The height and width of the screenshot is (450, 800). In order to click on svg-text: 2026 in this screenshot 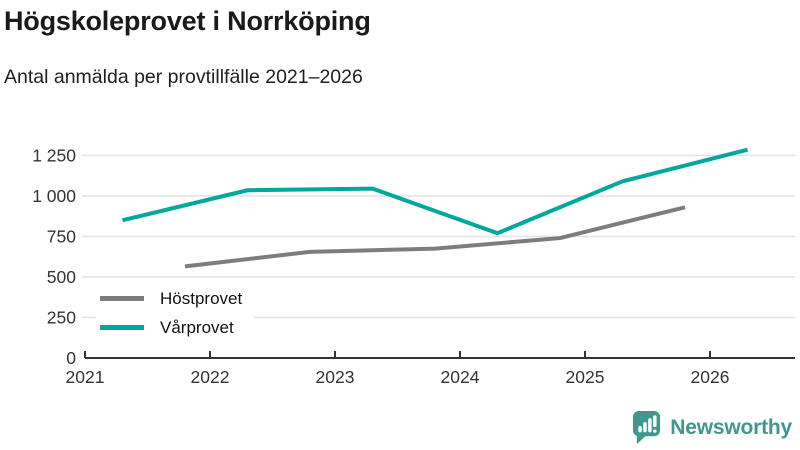, I will do `click(710, 377)`.